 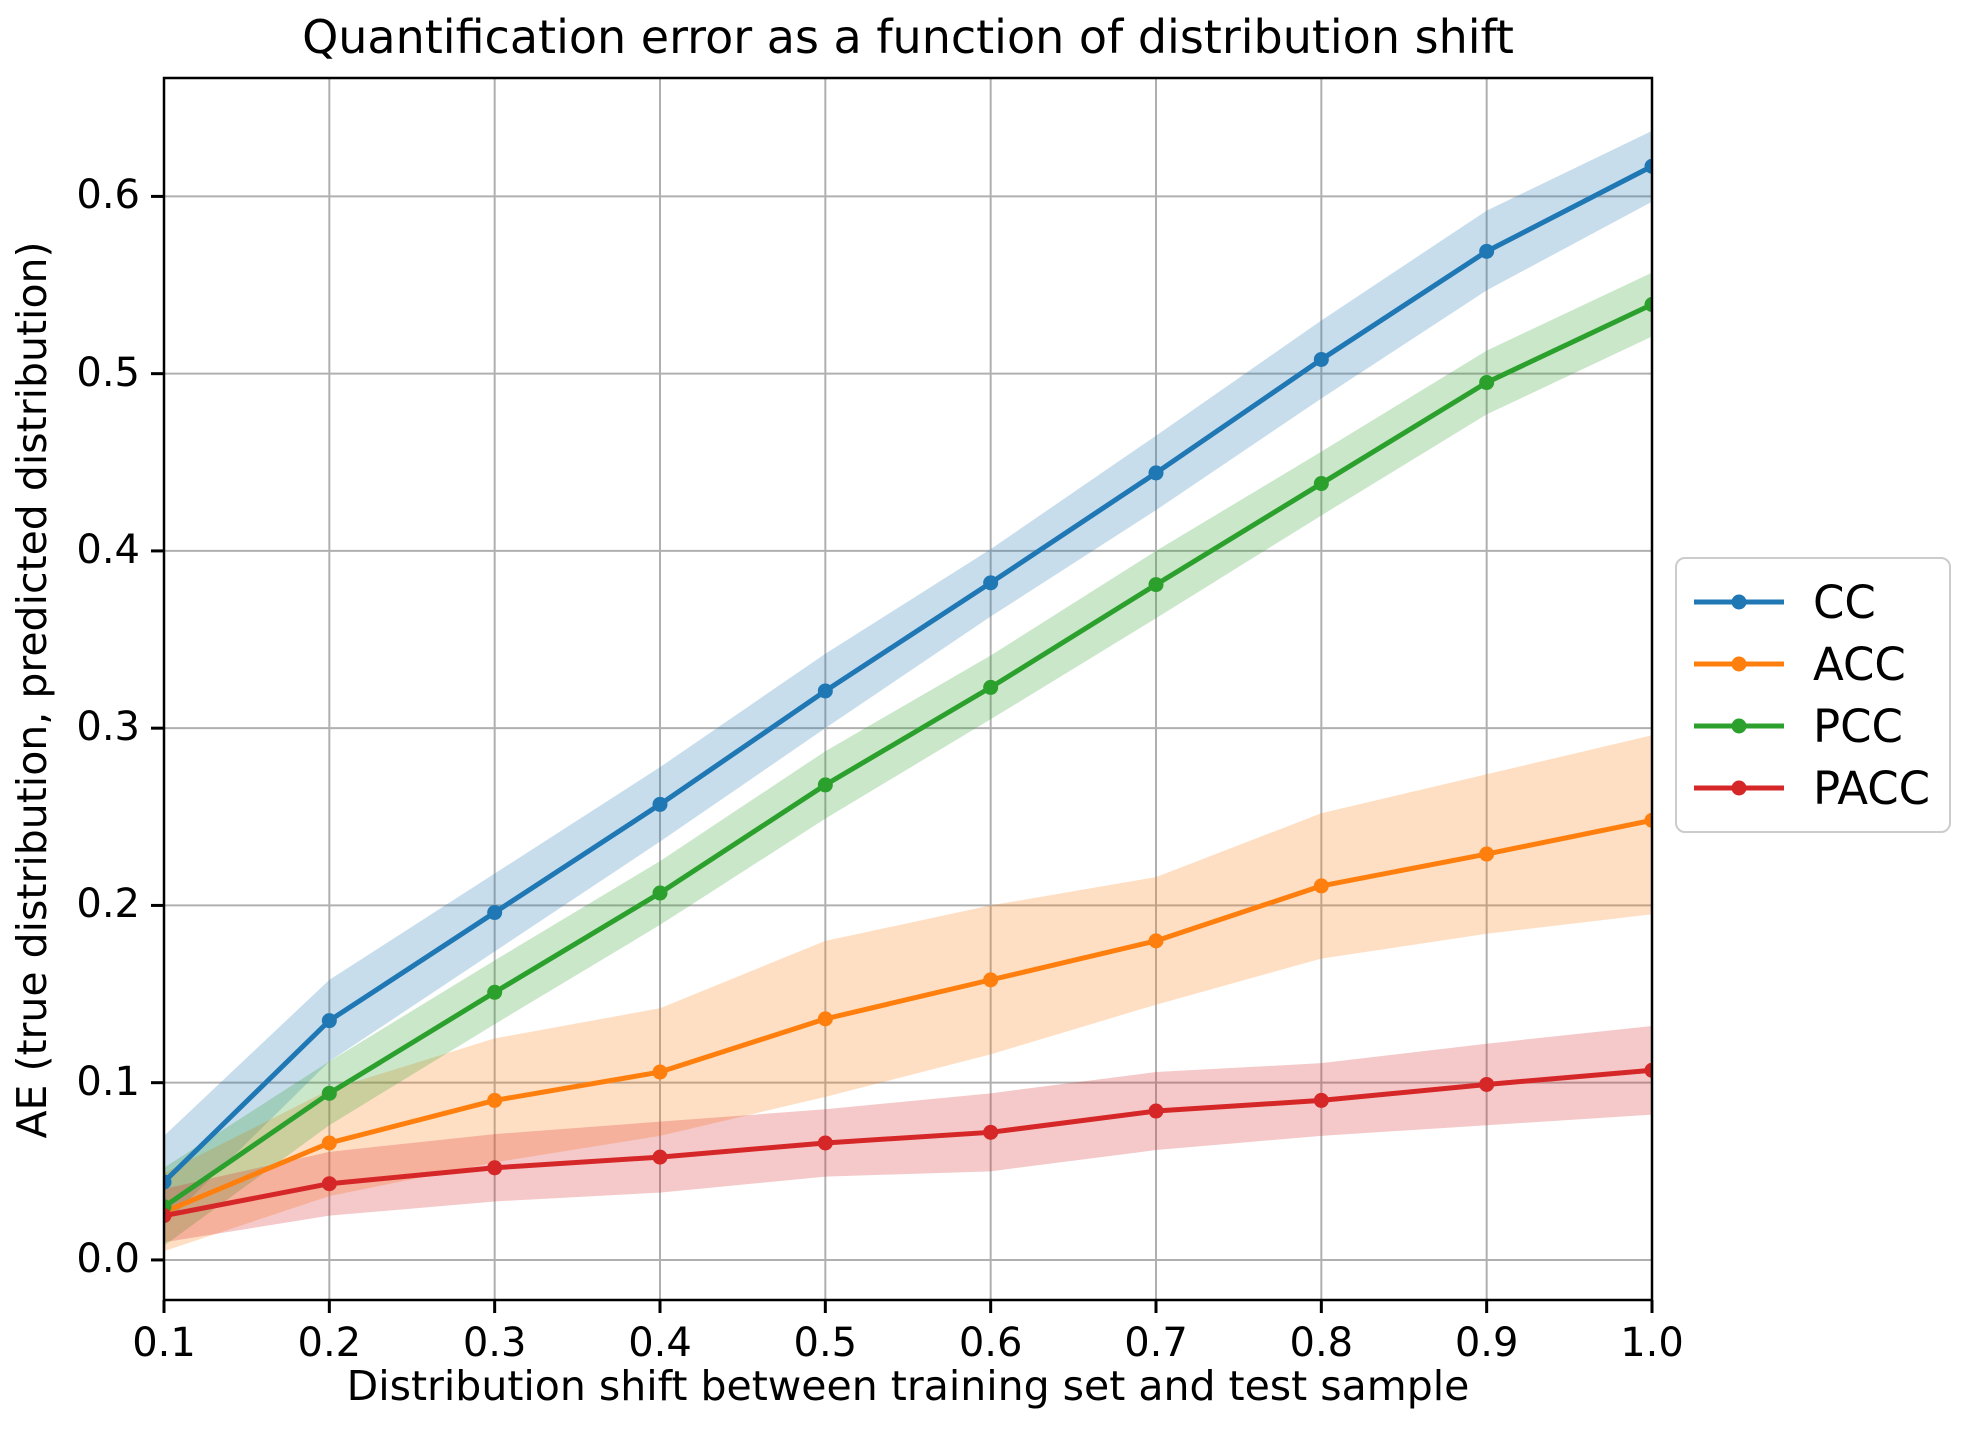 What do you see at coordinates (825, 1343) in the screenshot?
I see `x-tick-label: 0.5` at bounding box center [825, 1343].